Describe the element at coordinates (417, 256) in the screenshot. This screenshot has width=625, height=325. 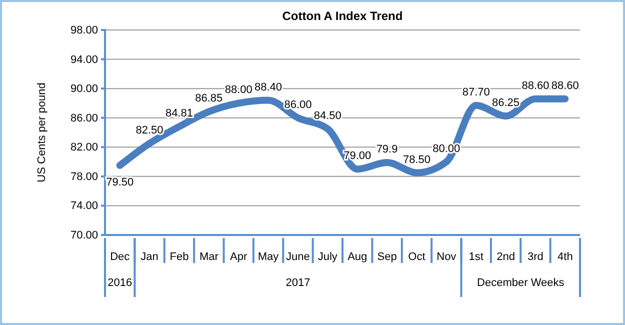
I see `x-tick-label: Oct` at that location.